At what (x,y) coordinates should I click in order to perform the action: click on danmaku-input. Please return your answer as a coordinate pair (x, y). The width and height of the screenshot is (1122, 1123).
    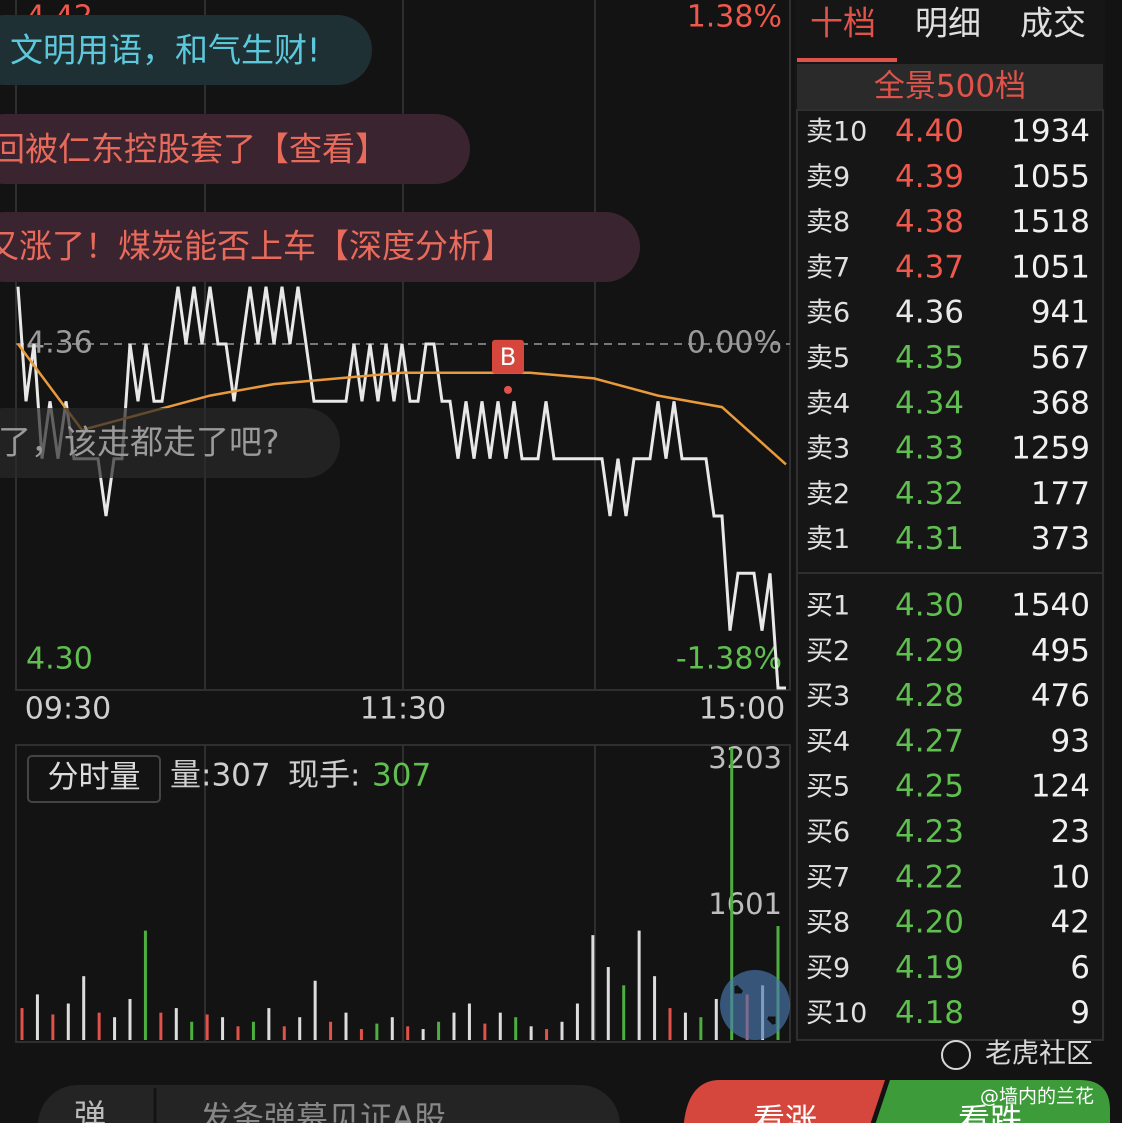
    Looking at the image, I should click on (329, 1104).